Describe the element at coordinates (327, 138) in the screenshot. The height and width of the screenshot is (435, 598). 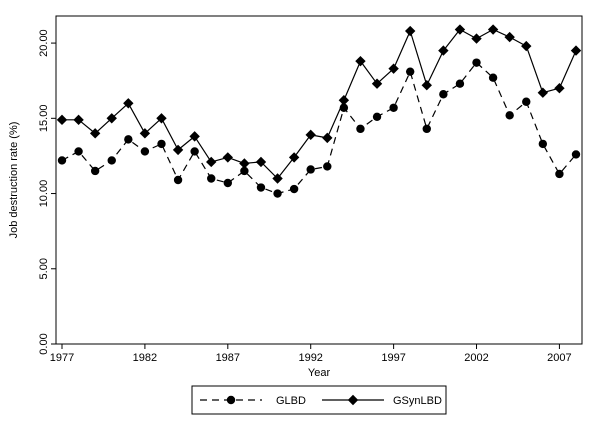
I see `series-gsynlbd-point-1993` at that location.